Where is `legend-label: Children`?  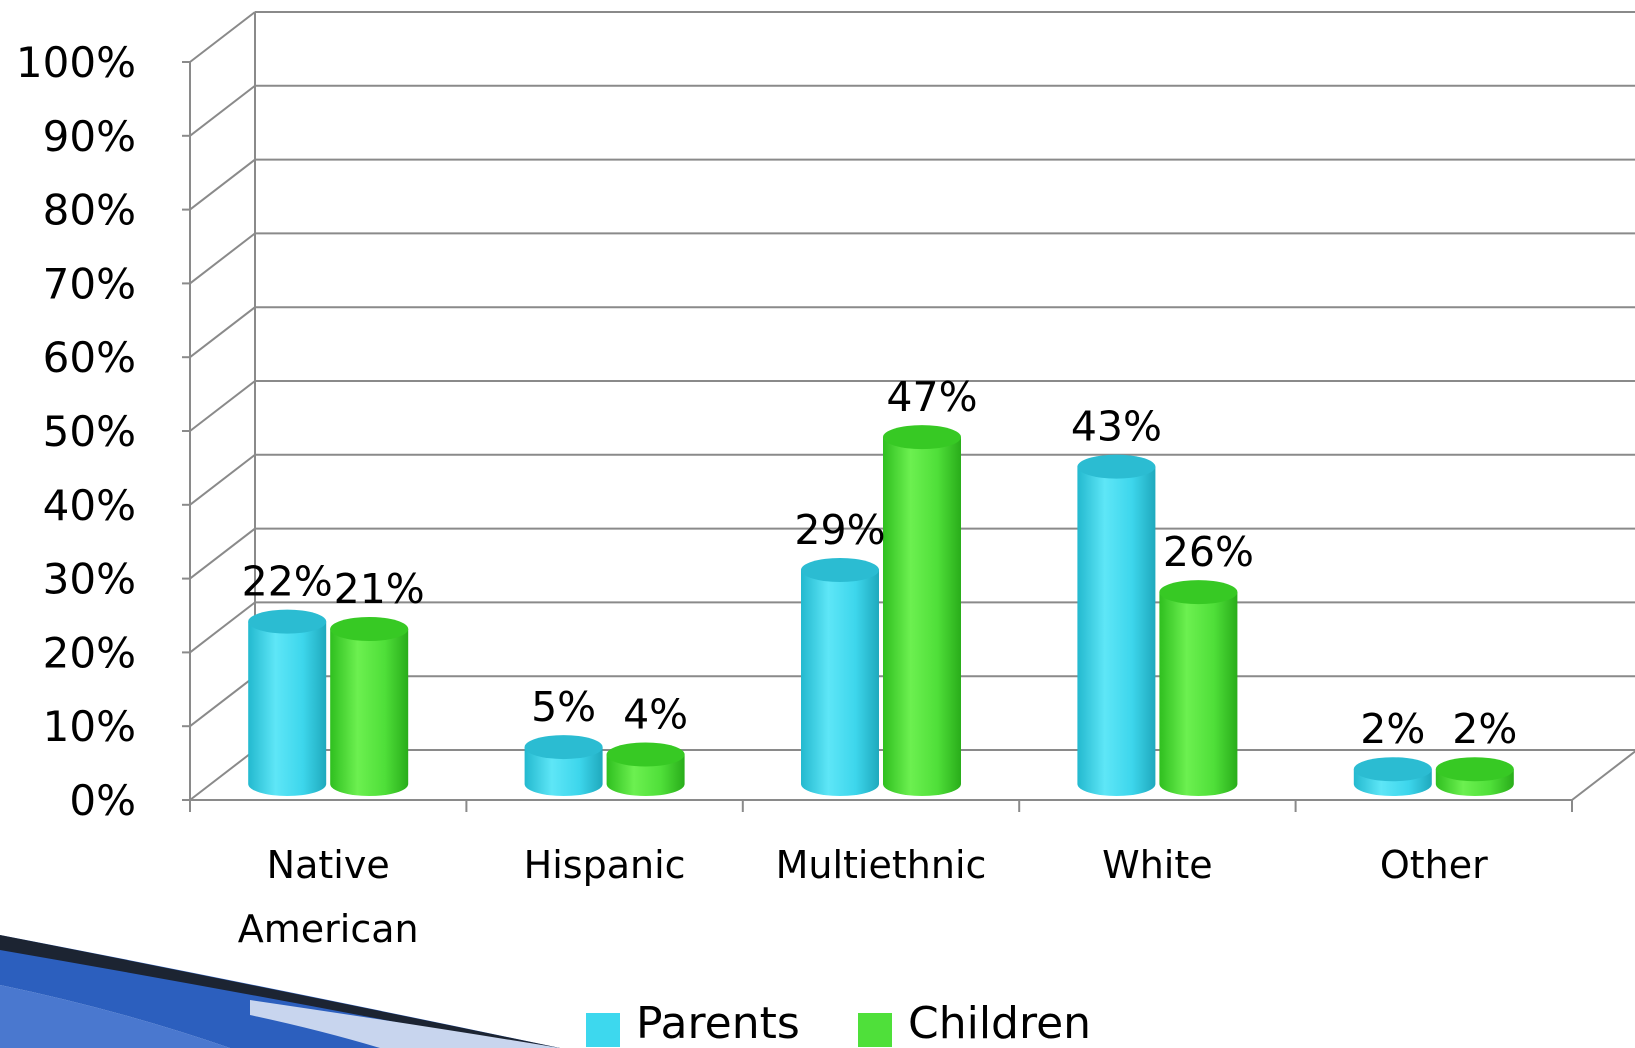
legend-label: Children is located at coordinates (999, 1023).